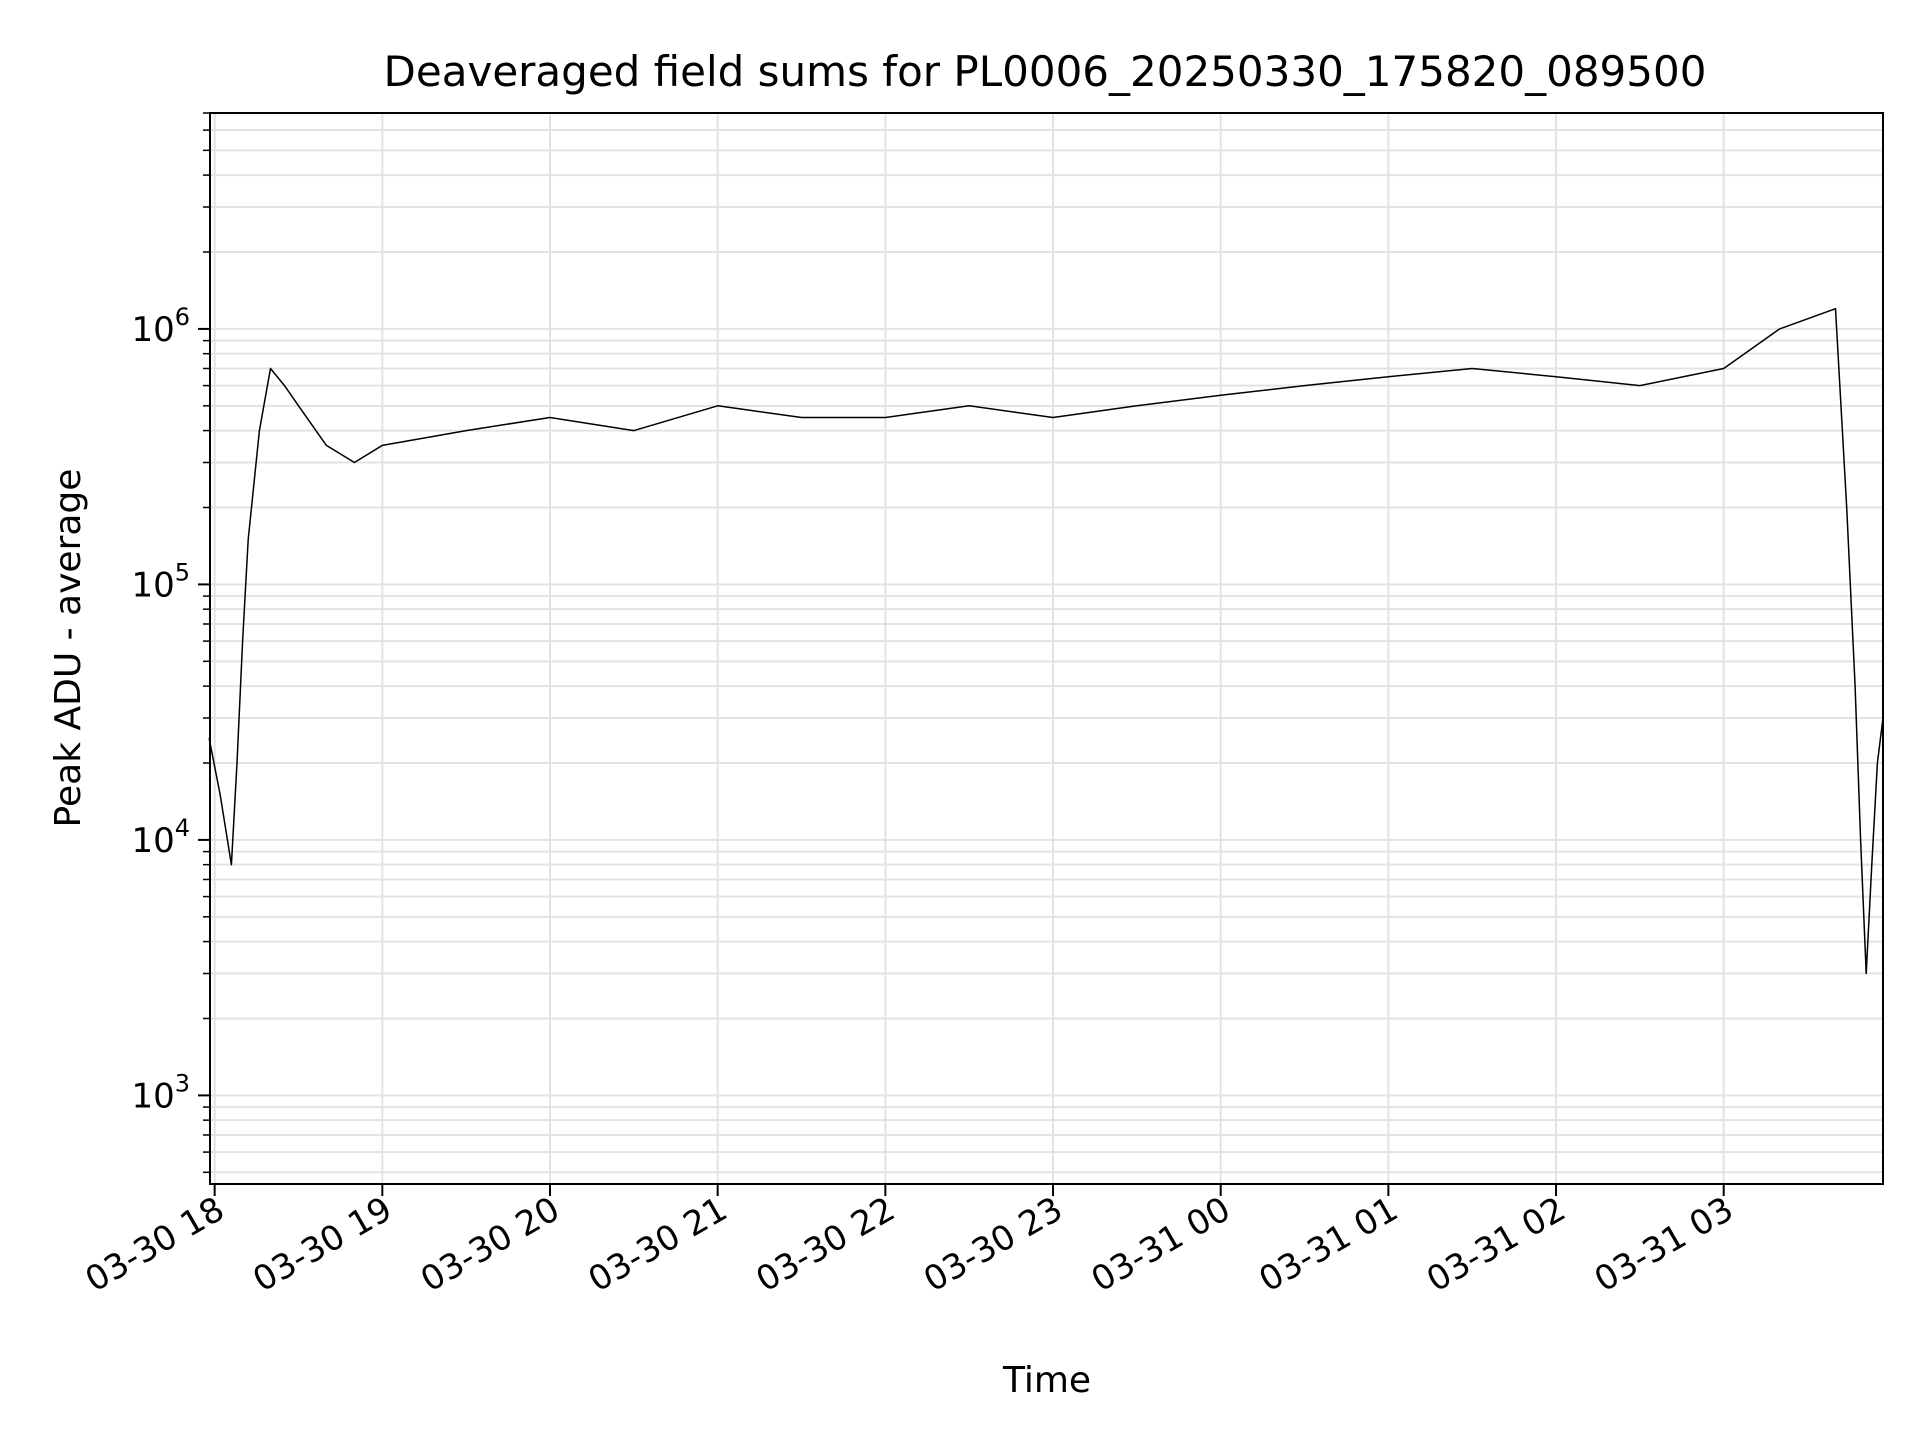 This screenshot has height=1440, width=1920. Describe the element at coordinates (160, 326) in the screenshot. I see `y-tick-label: 10⁶` at that location.